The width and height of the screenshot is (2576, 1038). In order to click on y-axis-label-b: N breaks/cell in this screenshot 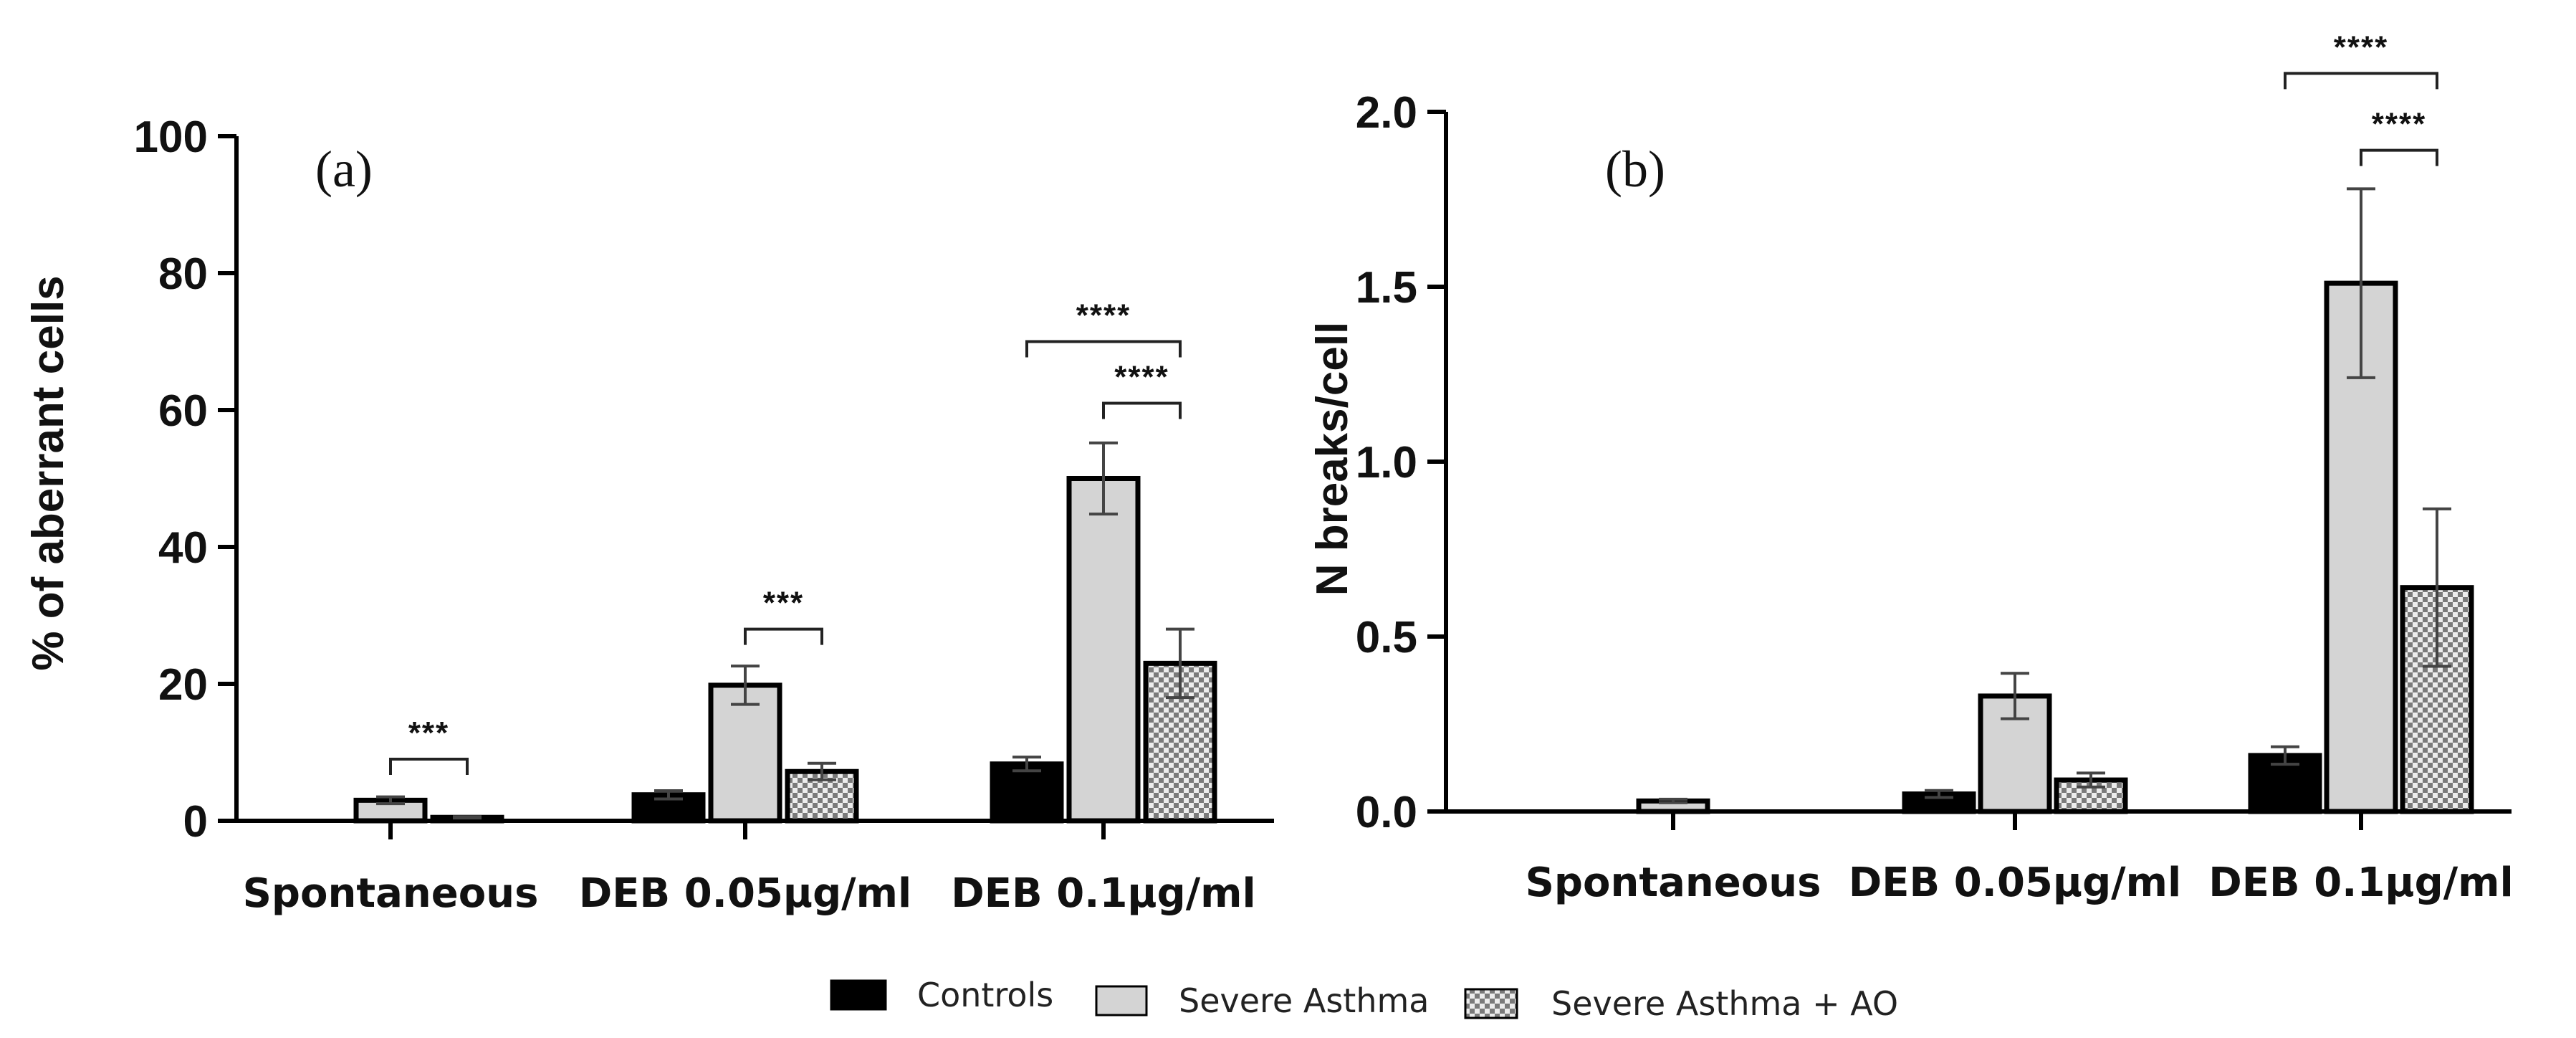, I will do `click(1332, 459)`.